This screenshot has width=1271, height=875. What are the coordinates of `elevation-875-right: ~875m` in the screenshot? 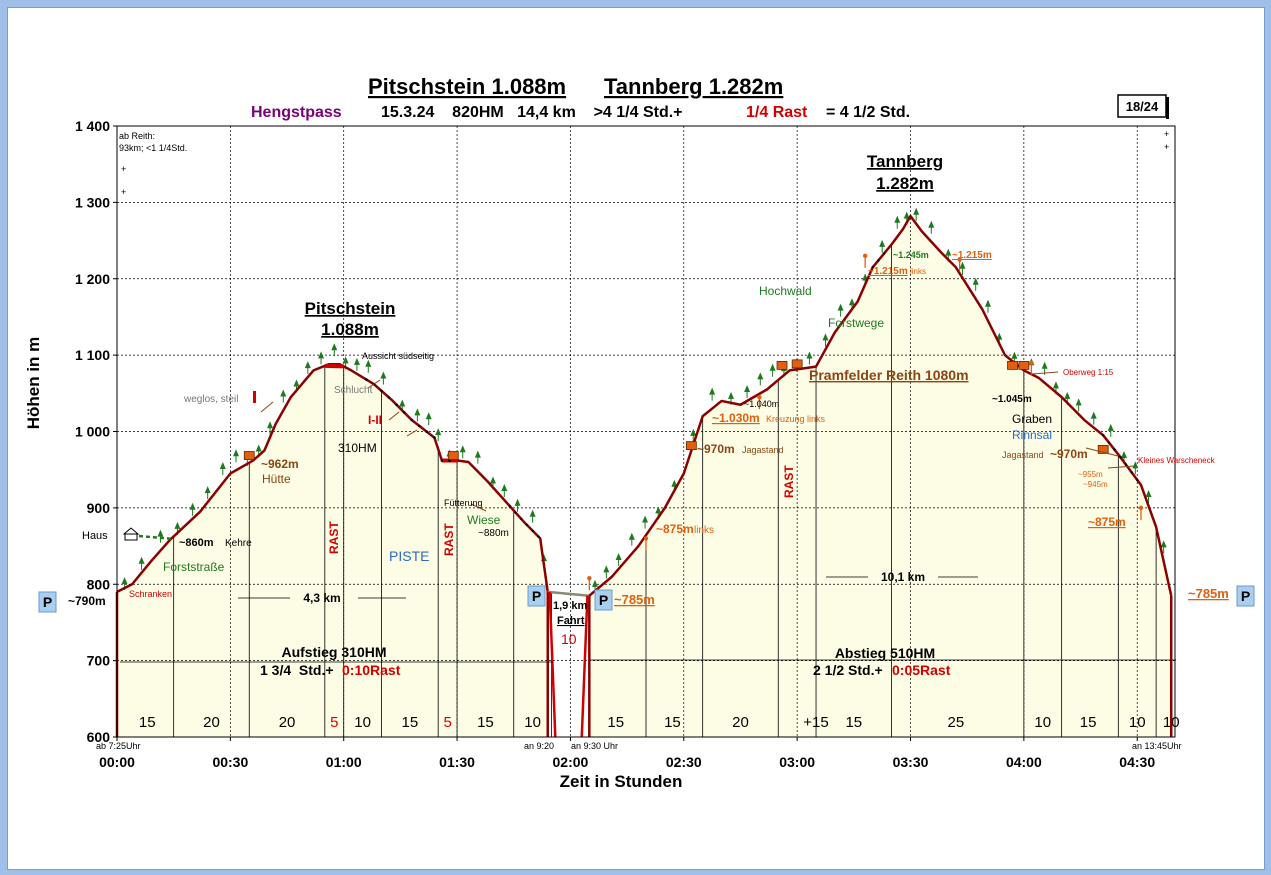 It's located at (1107, 522).